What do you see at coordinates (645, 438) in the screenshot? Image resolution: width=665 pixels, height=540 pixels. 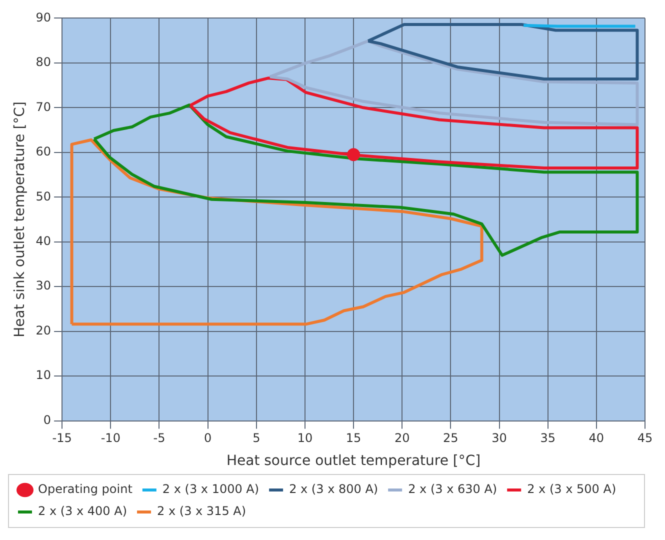 I see `x-tick-label: 45` at bounding box center [645, 438].